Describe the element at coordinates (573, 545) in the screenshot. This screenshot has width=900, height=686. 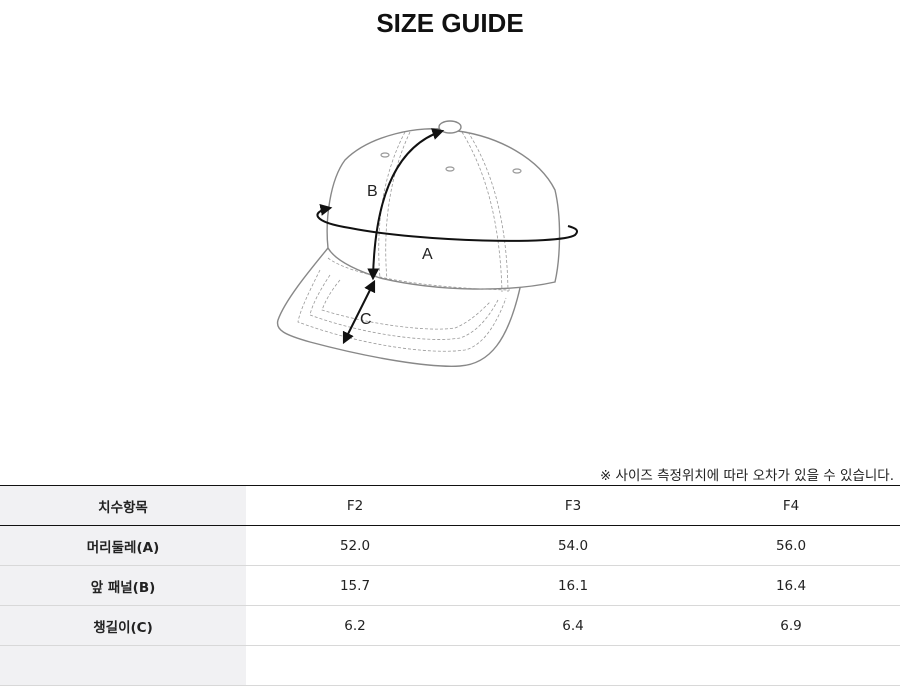
I see `cell-value: 54.0` at that location.